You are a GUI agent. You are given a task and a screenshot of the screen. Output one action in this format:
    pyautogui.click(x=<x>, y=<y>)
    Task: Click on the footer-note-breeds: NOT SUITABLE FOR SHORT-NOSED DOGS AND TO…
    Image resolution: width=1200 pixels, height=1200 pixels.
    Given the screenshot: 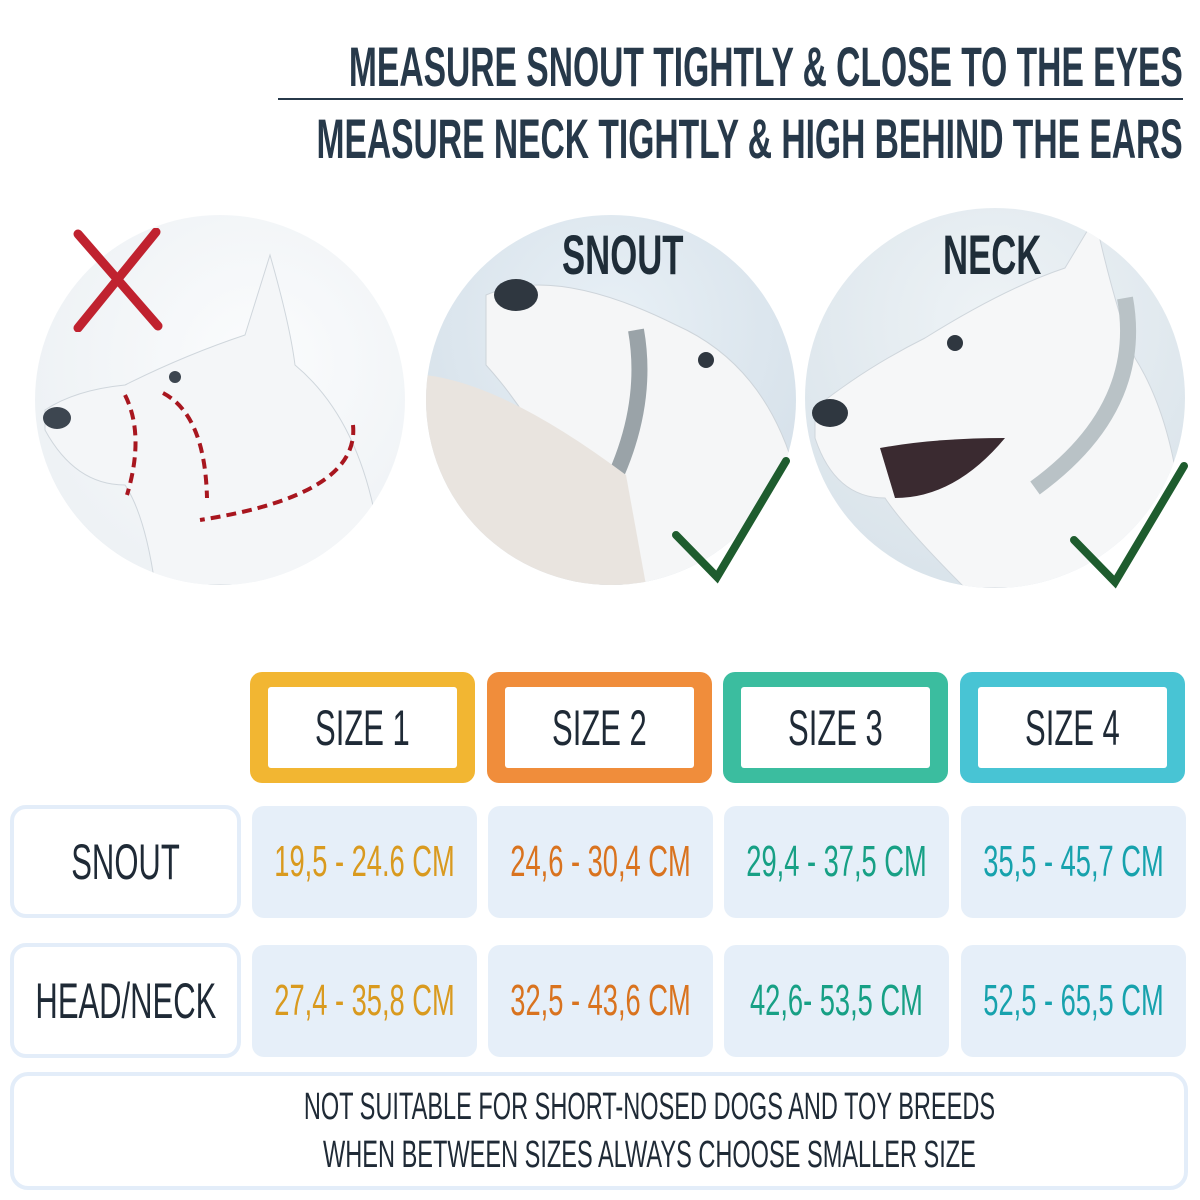 What is the action you would take?
    pyautogui.click(x=649, y=1107)
    